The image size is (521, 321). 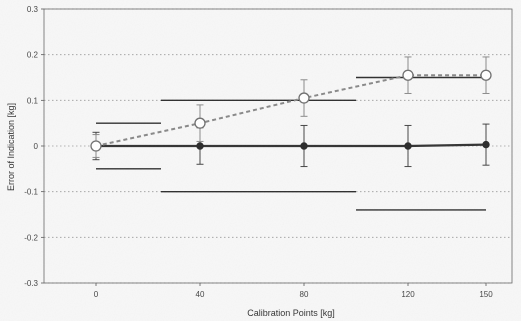 What do you see at coordinates (200, 294) in the screenshot?
I see `x-tick-label: 40` at bounding box center [200, 294].